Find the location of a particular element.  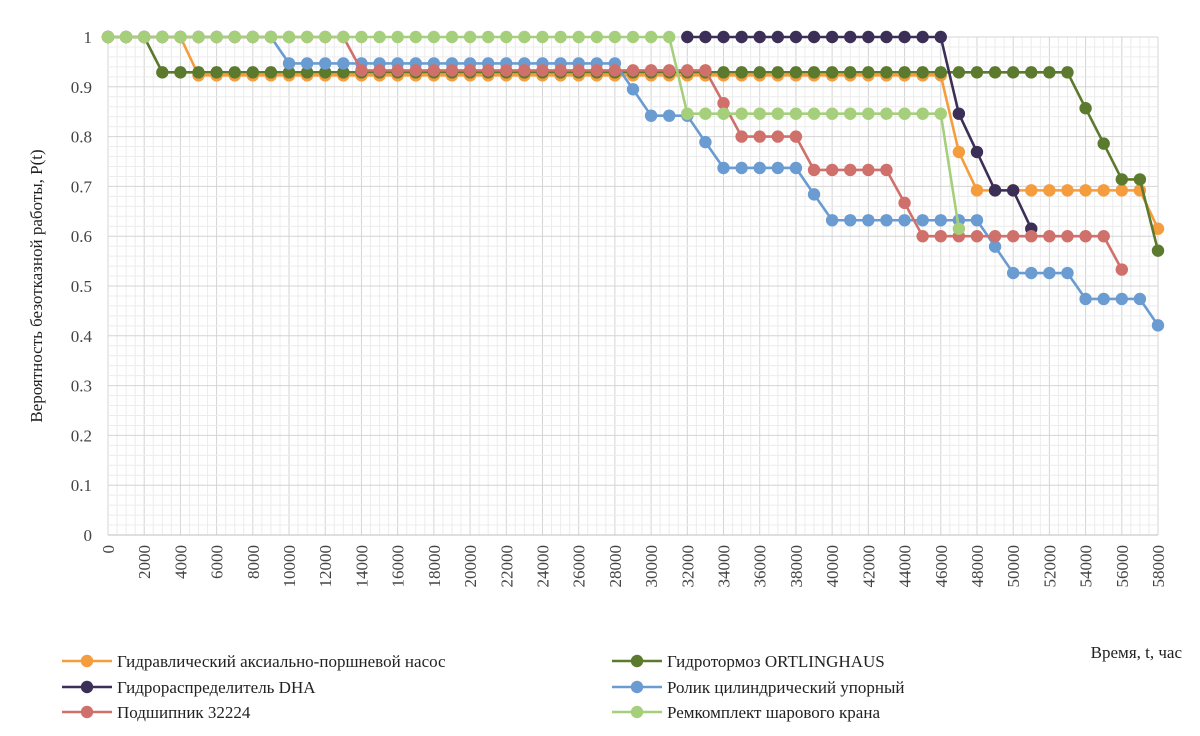

x-tick-label: 12000 is located at coordinates (325, 566).